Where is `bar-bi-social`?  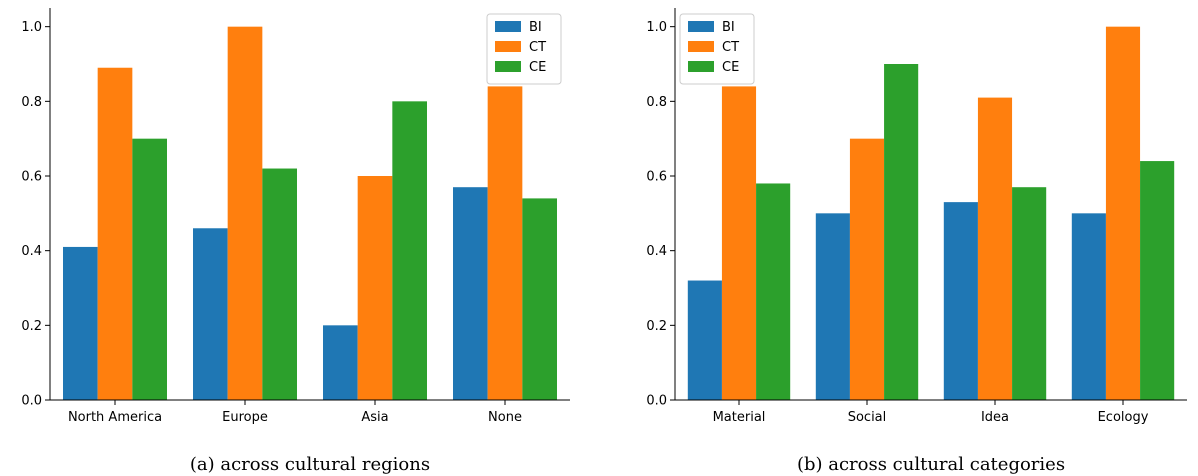 bar-bi-social is located at coordinates (832, 306).